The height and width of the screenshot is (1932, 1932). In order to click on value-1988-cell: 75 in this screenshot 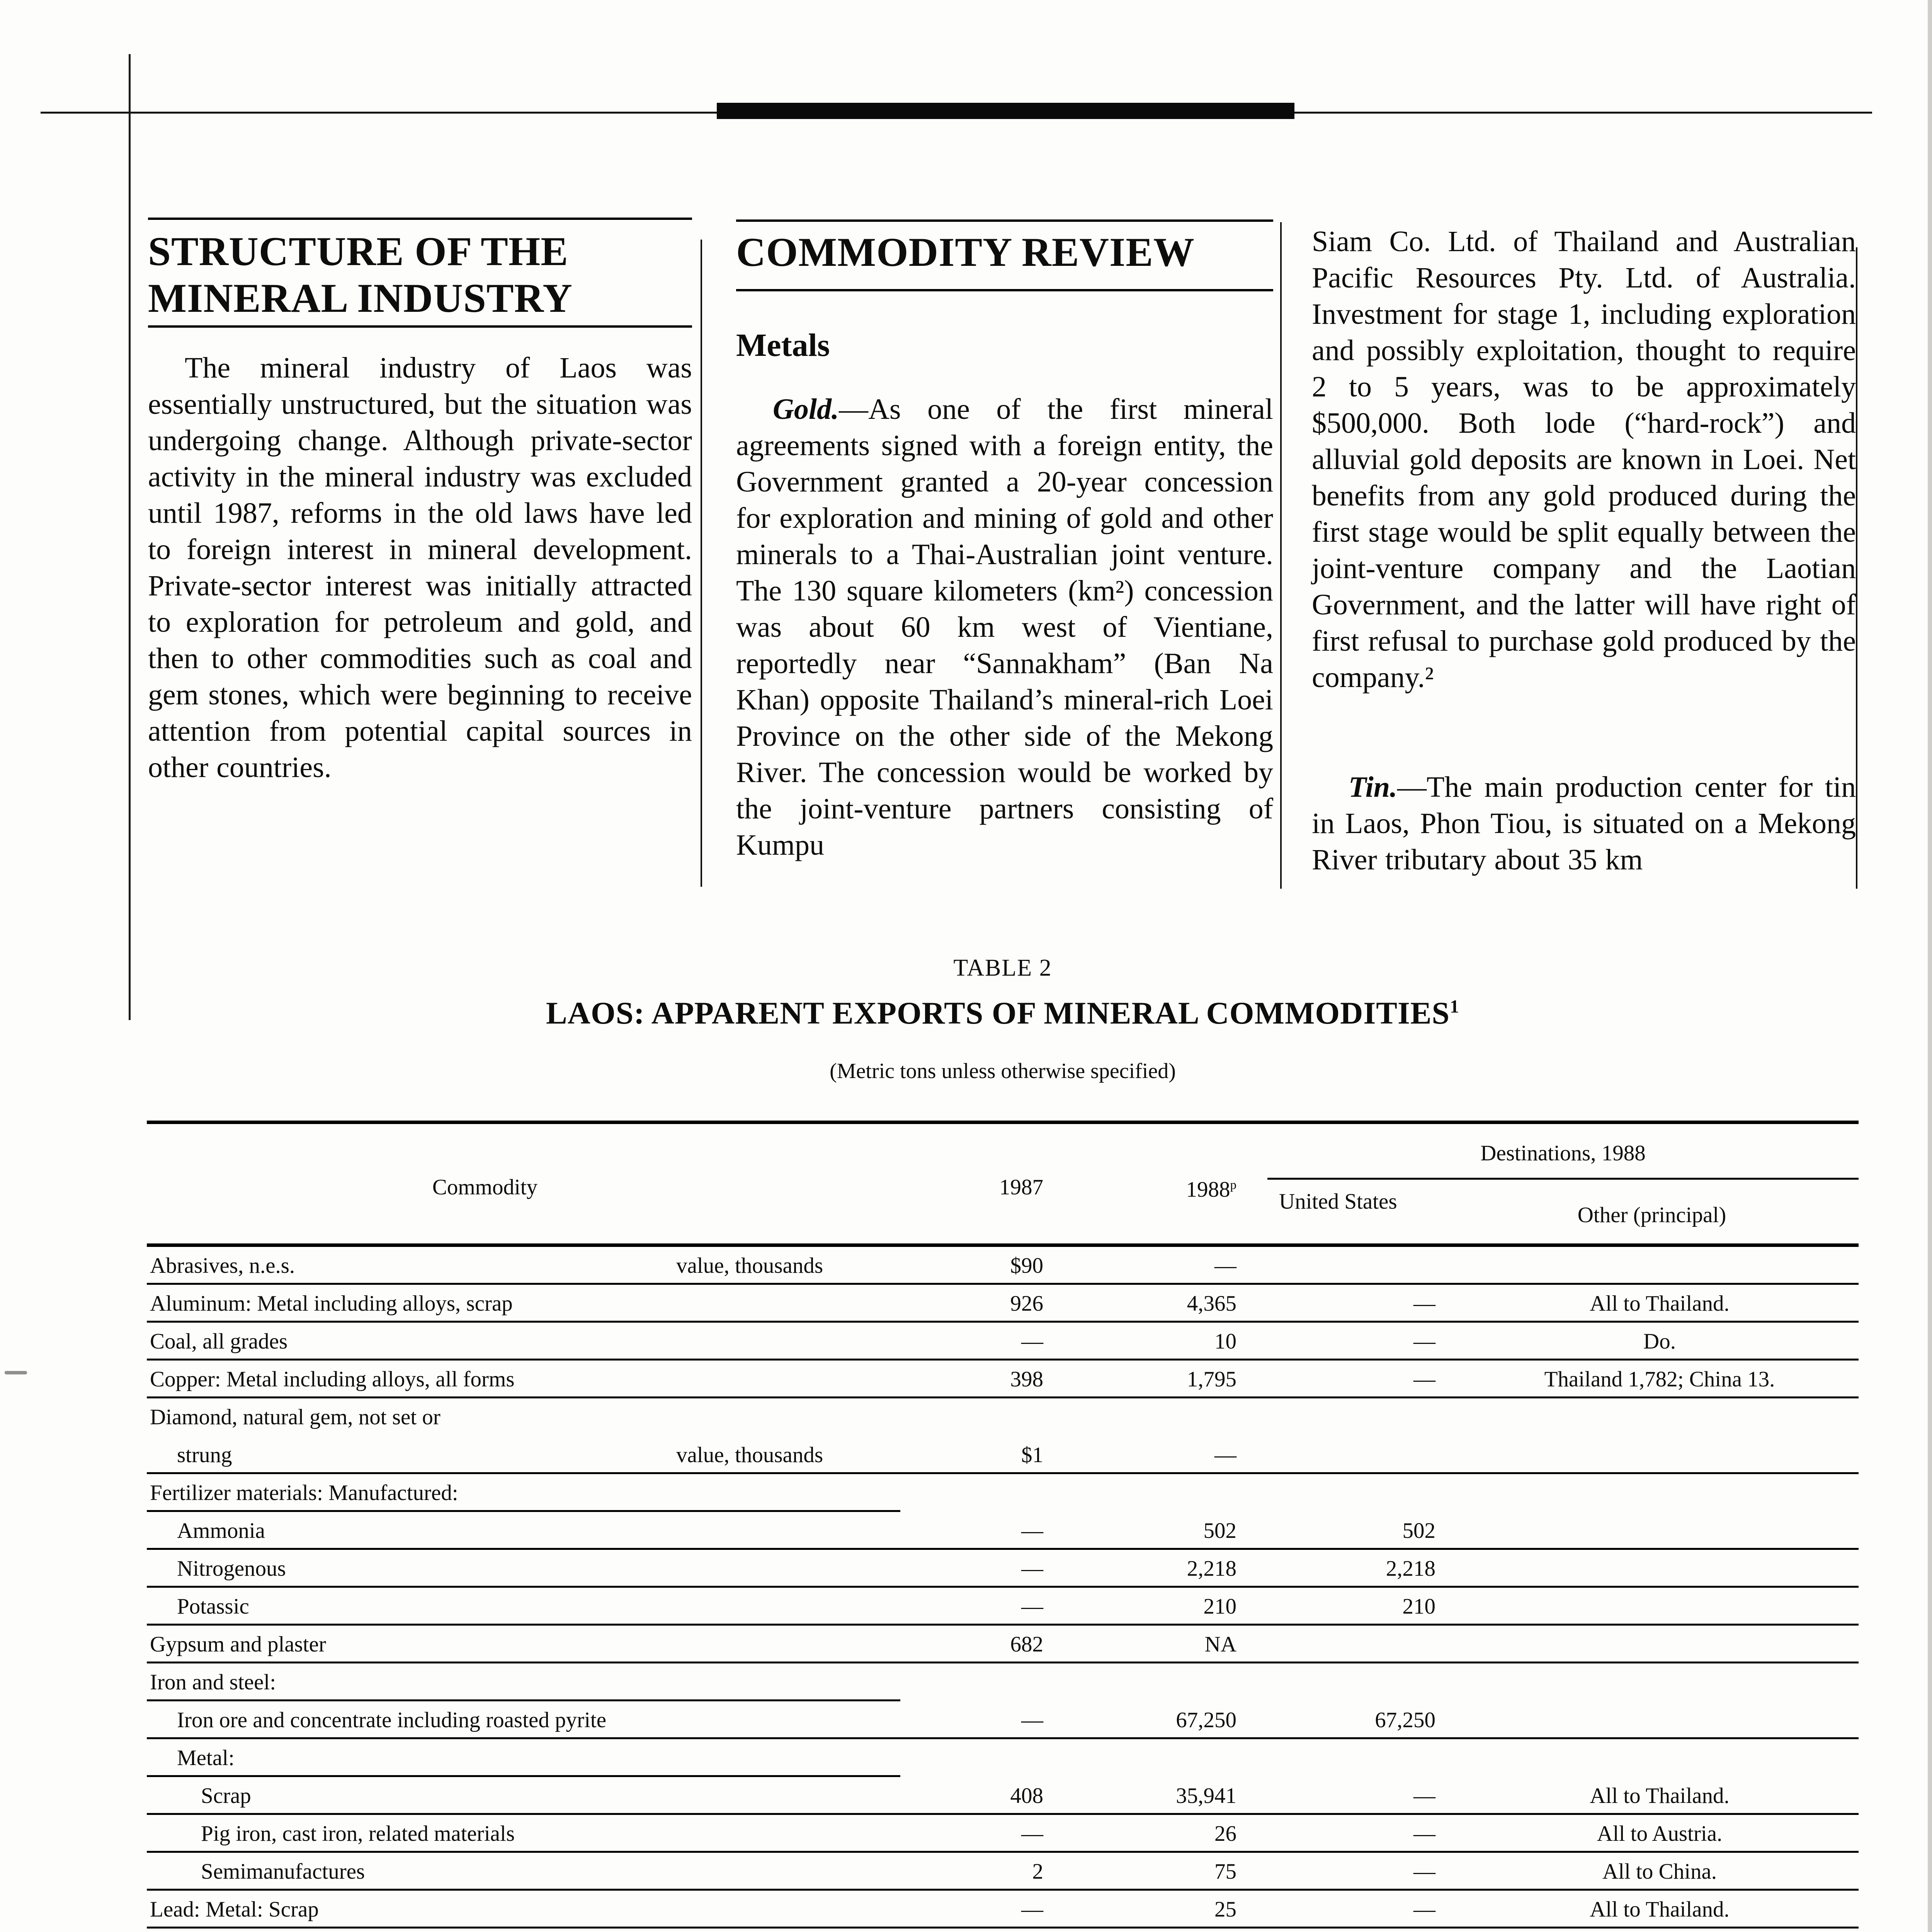, I will do `click(1225, 1871)`.